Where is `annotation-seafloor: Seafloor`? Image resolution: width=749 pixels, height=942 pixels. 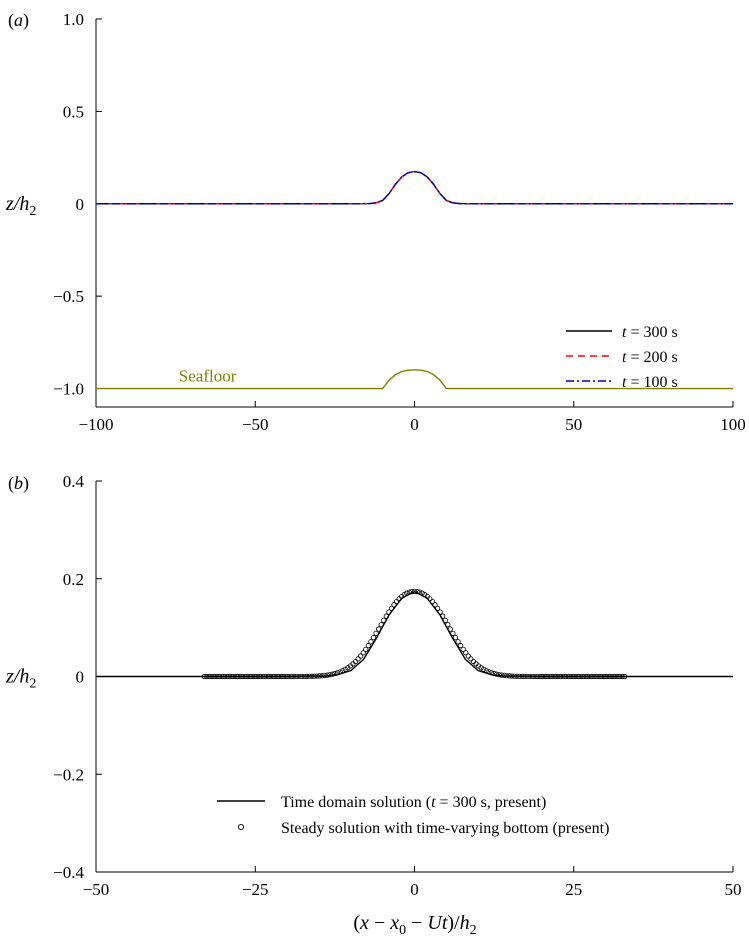
annotation-seafloor: Seafloor is located at coordinates (208, 376).